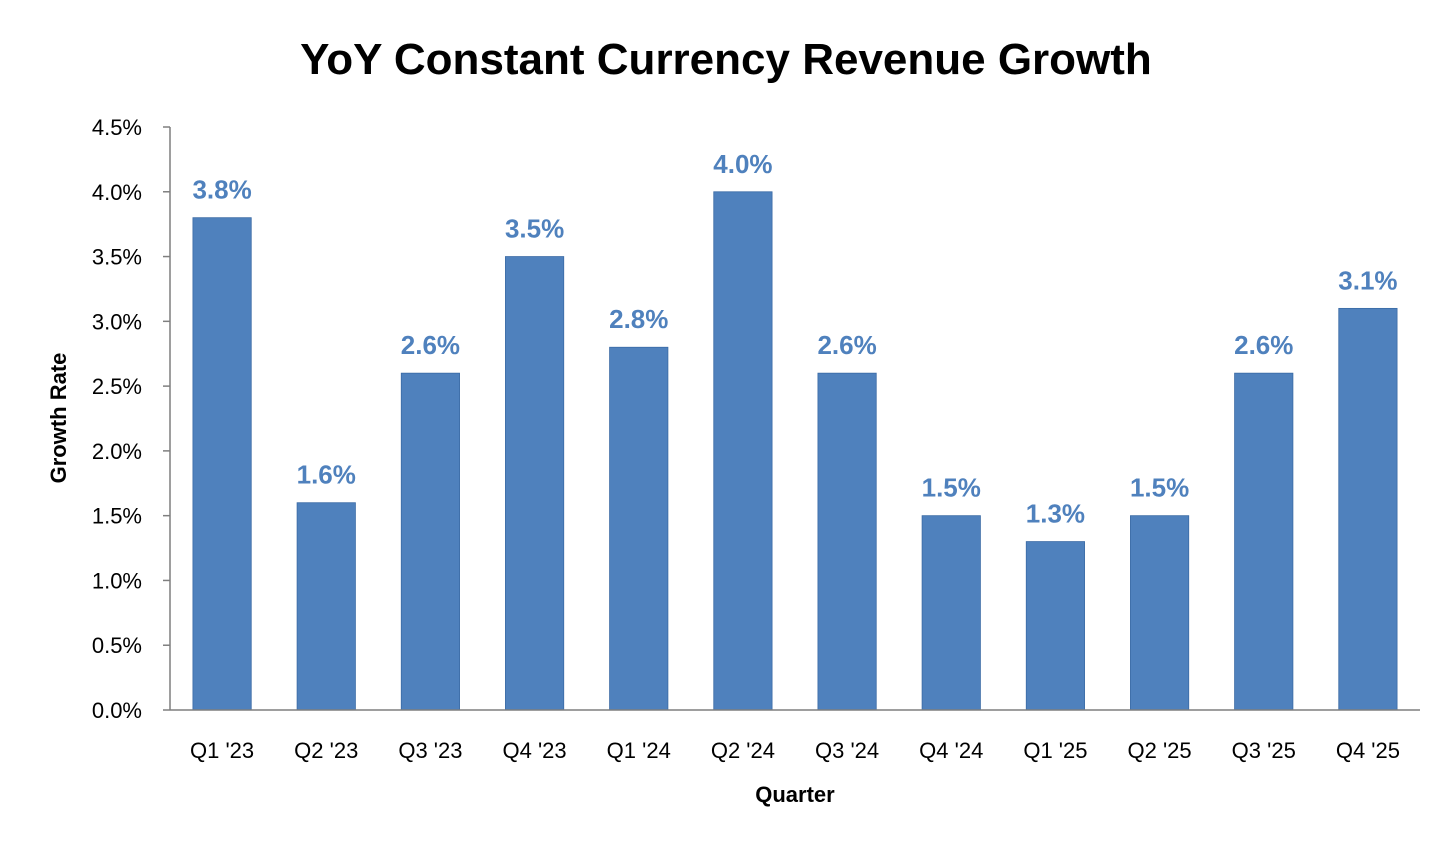 Image resolution: width=1456 pixels, height=858 pixels. I want to click on x-tick-label: Q3 '23, so click(430, 750).